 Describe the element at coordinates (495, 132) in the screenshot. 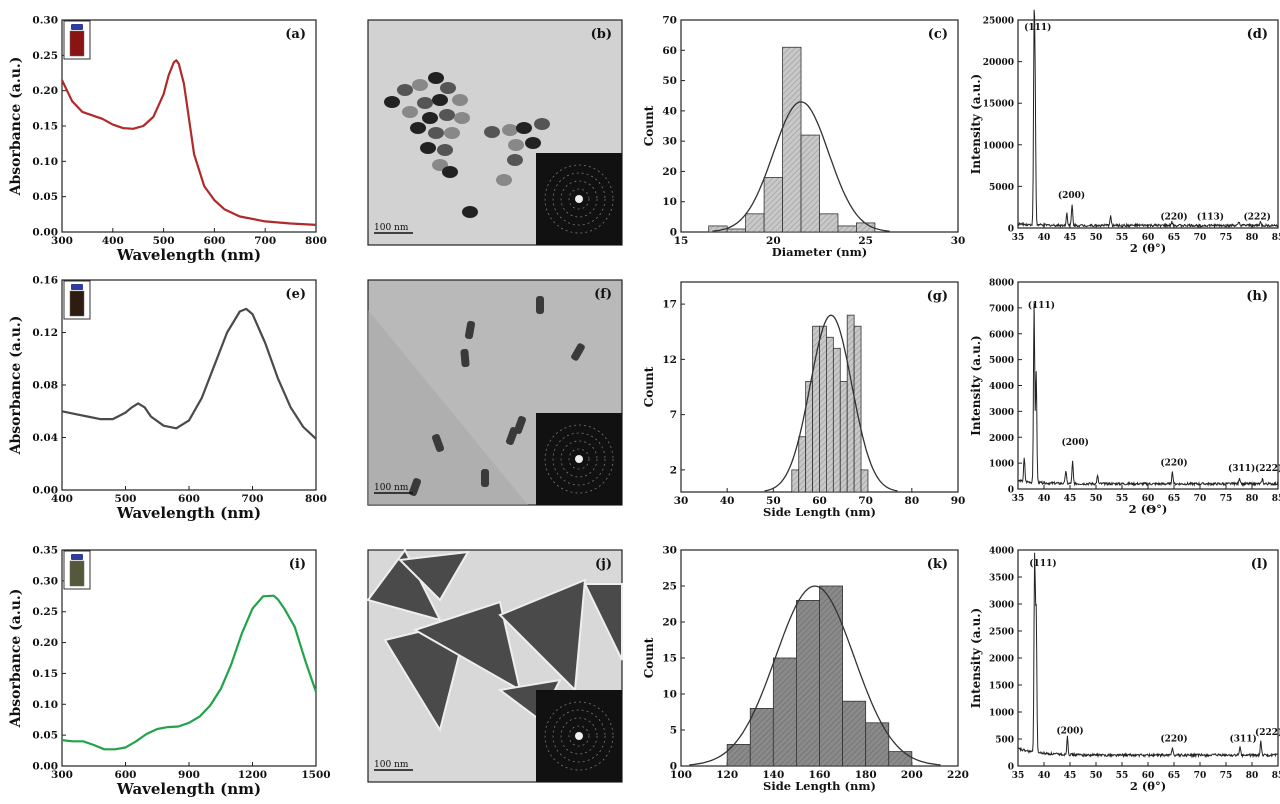

I see `panel-b: 100 nm (b)` at that location.